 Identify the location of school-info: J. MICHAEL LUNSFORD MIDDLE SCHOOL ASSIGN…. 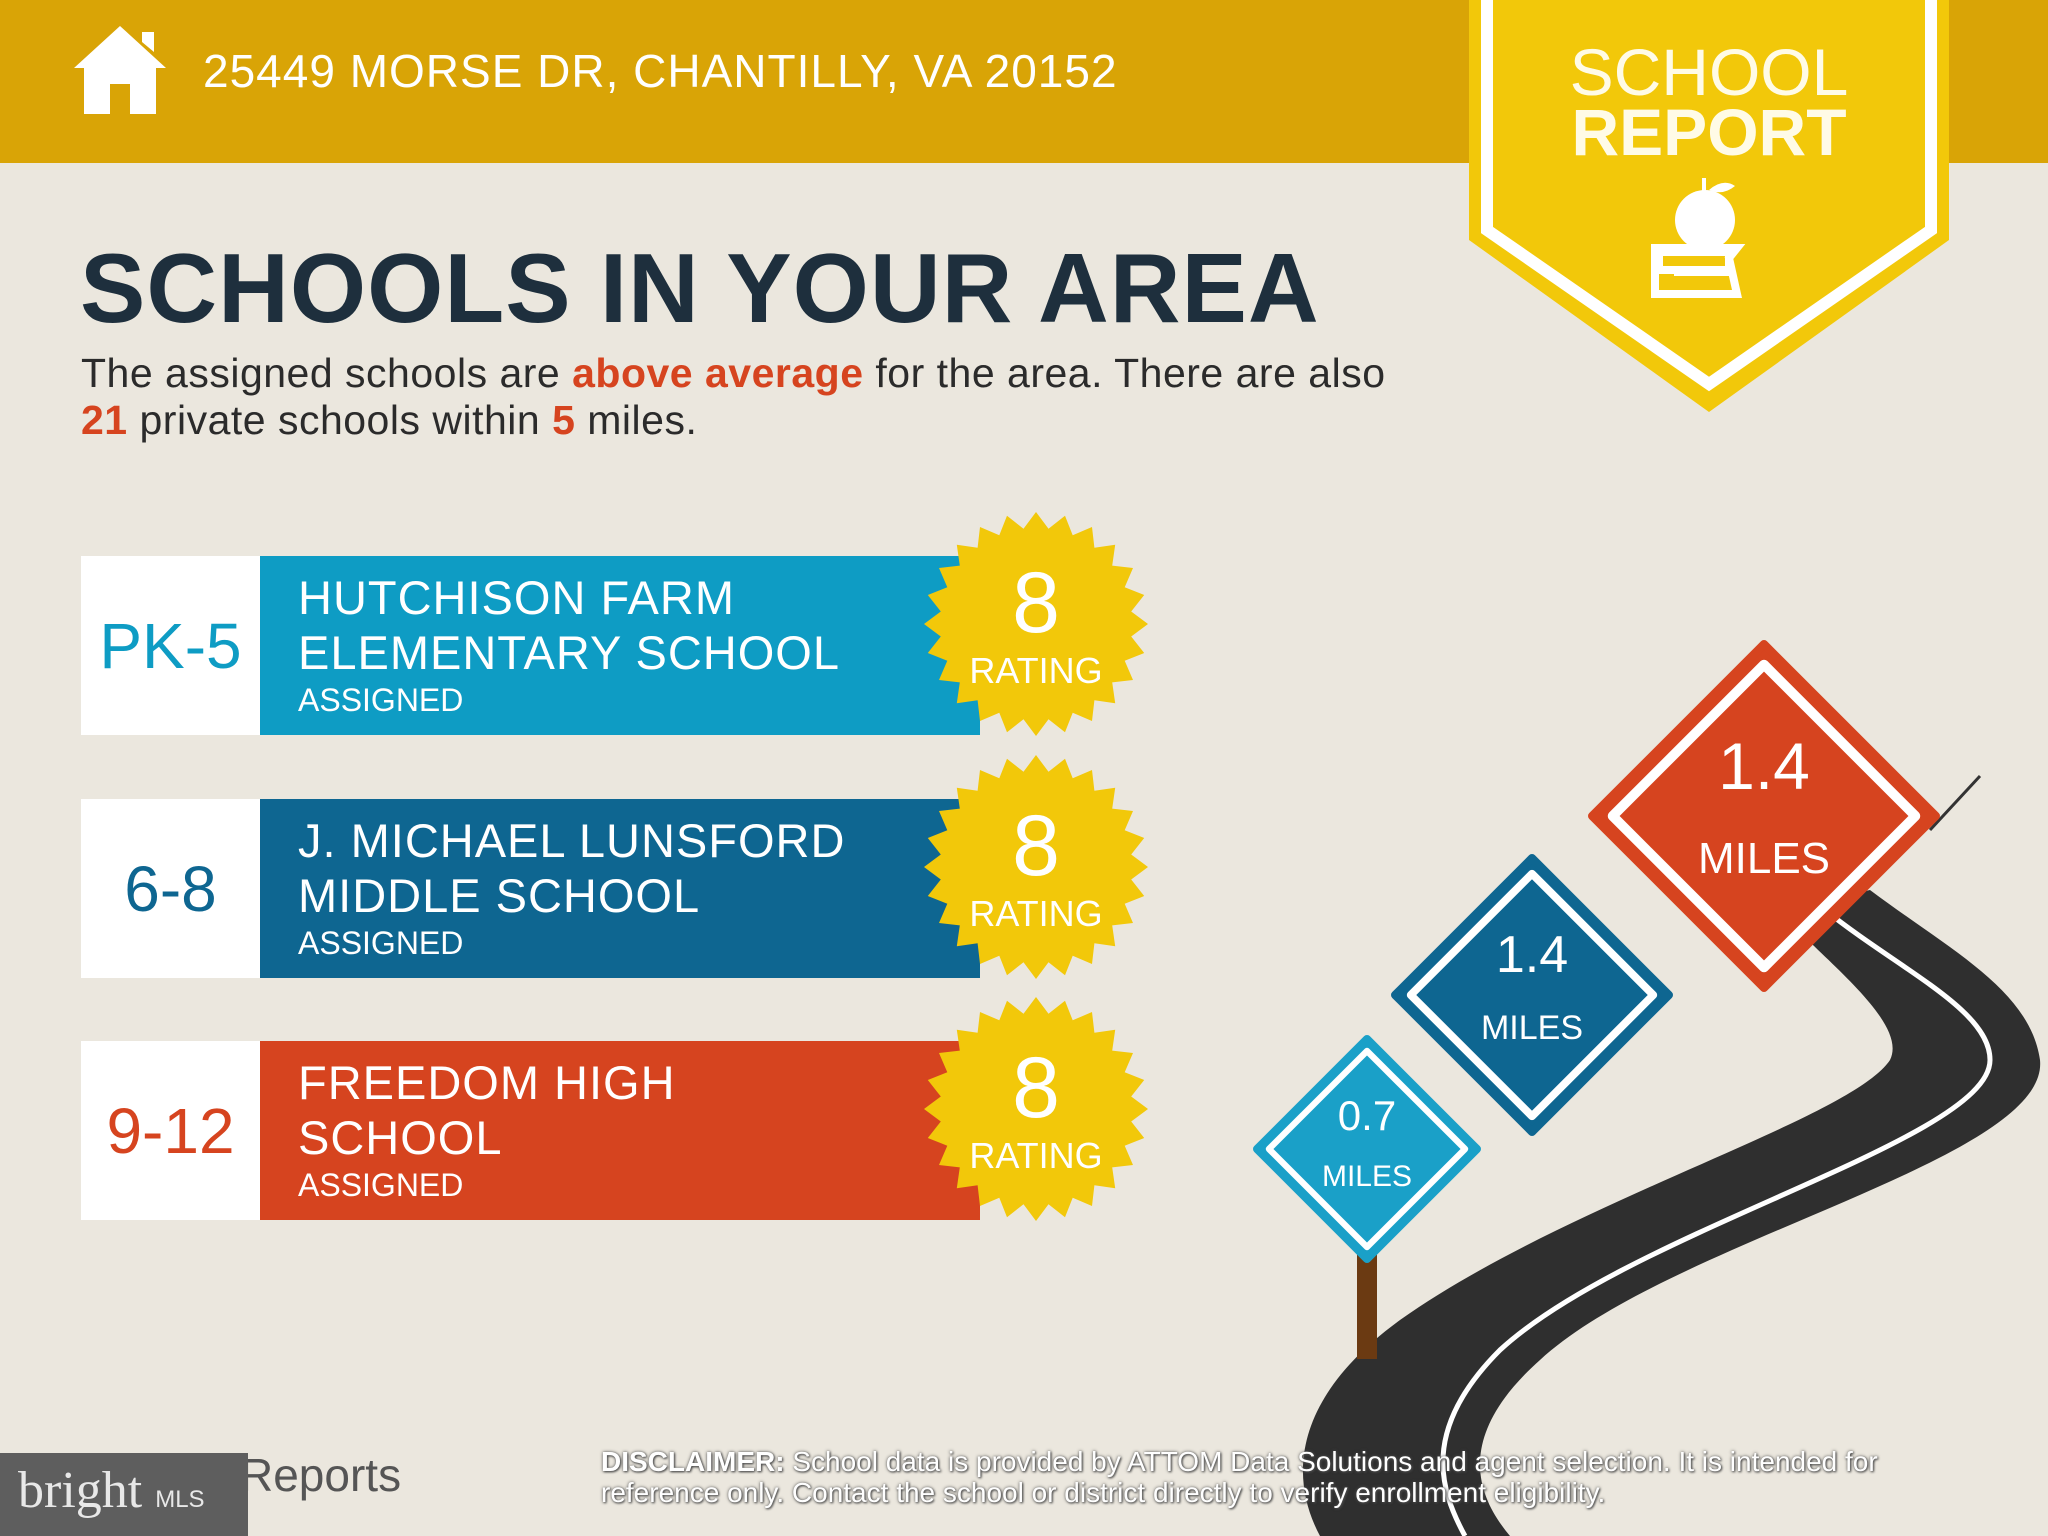
(620, 888).